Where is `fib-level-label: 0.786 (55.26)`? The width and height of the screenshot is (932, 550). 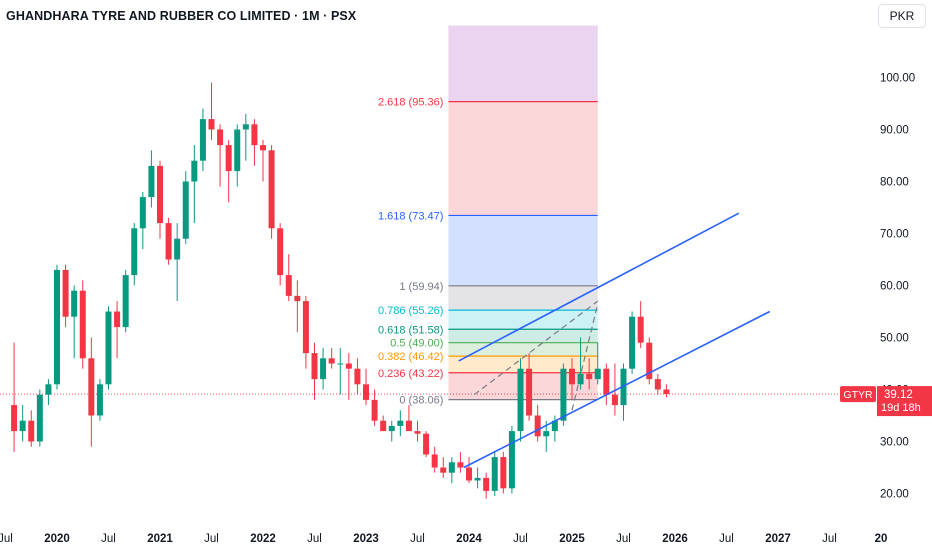 fib-level-label: 0.786 (55.26) is located at coordinates (410, 311).